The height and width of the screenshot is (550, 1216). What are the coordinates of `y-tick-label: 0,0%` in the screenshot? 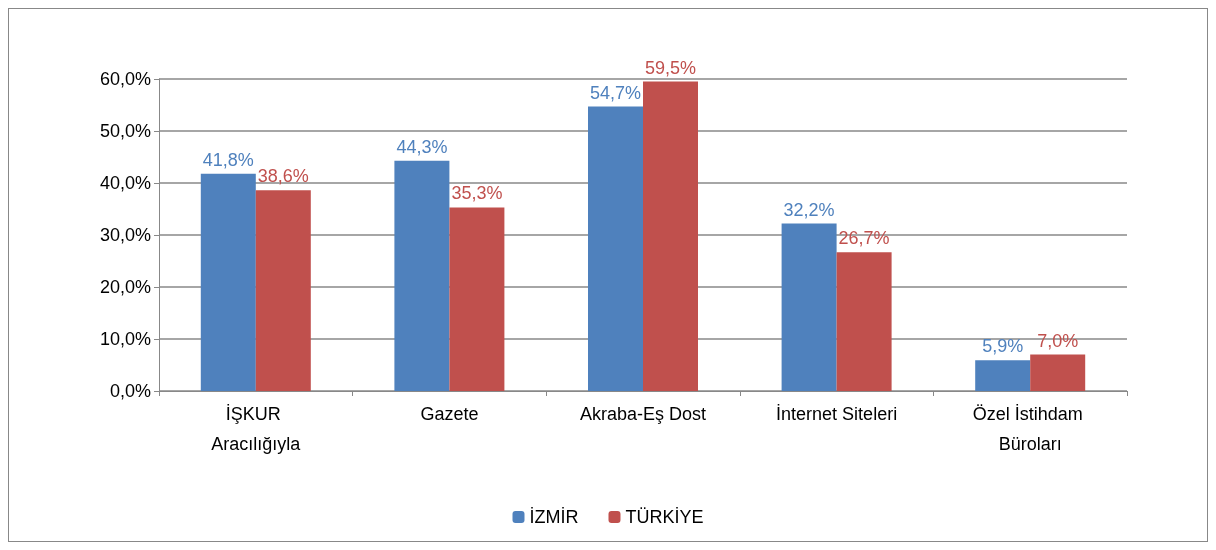 It's located at (130, 391).